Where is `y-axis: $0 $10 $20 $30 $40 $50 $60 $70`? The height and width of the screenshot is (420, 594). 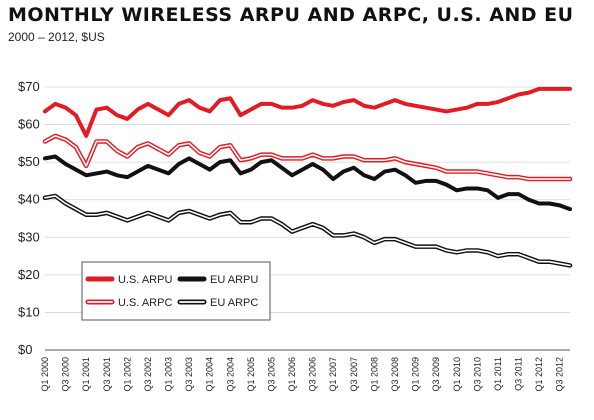
y-axis: $0 $10 $20 $30 $40 $50 $60 $70 is located at coordinates (29, 218).